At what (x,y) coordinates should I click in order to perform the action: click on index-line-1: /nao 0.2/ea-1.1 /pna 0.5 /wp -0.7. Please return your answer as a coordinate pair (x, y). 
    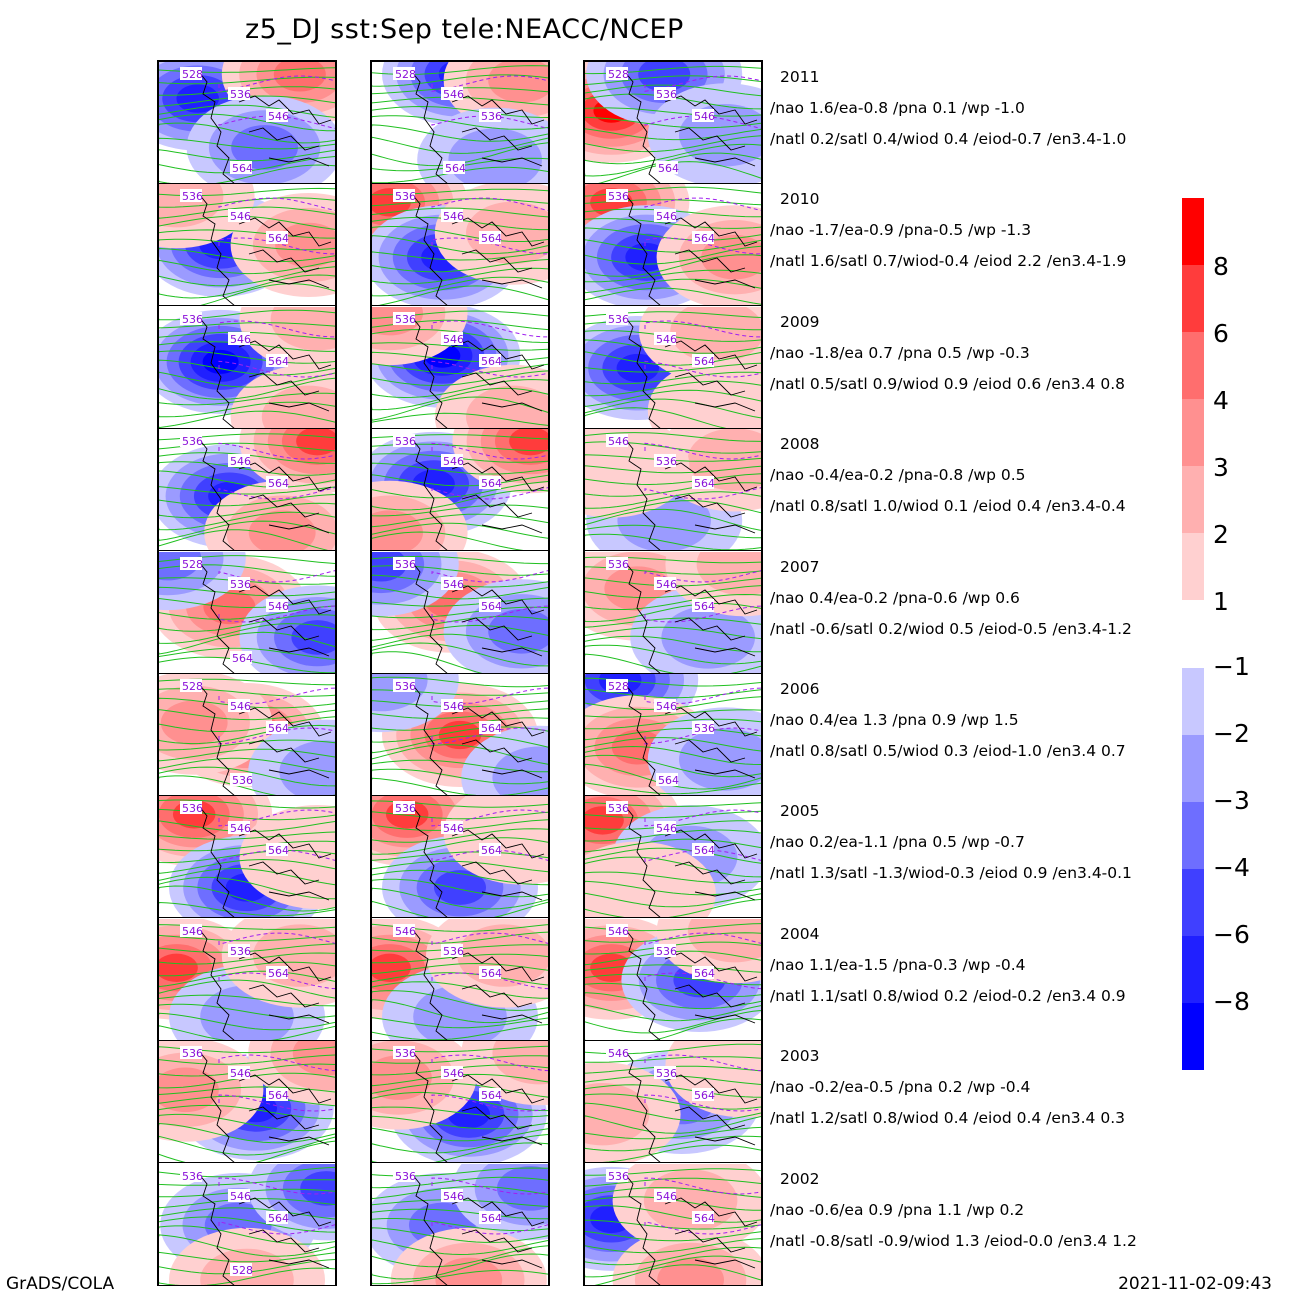
    Looking at the image, I should click on (897, 842).